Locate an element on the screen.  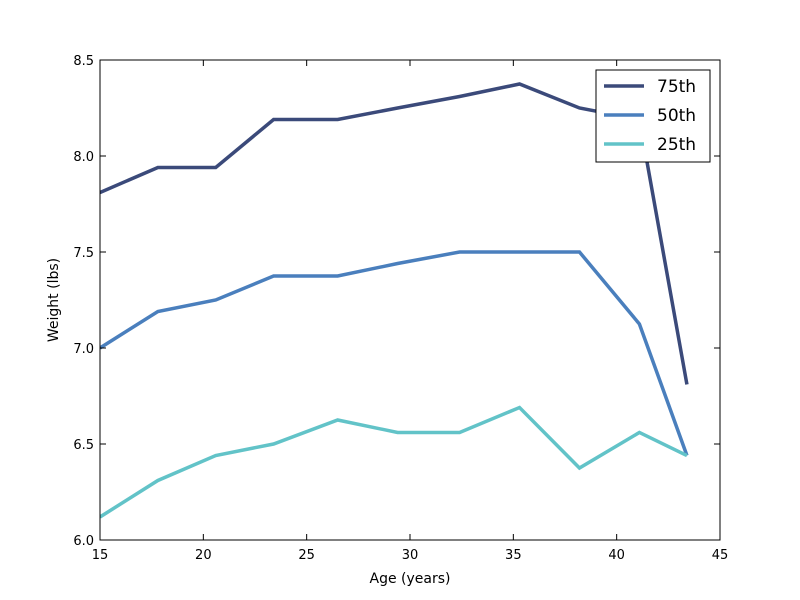
legend: 75th 50th 25th is located at coordinates (653, 116).